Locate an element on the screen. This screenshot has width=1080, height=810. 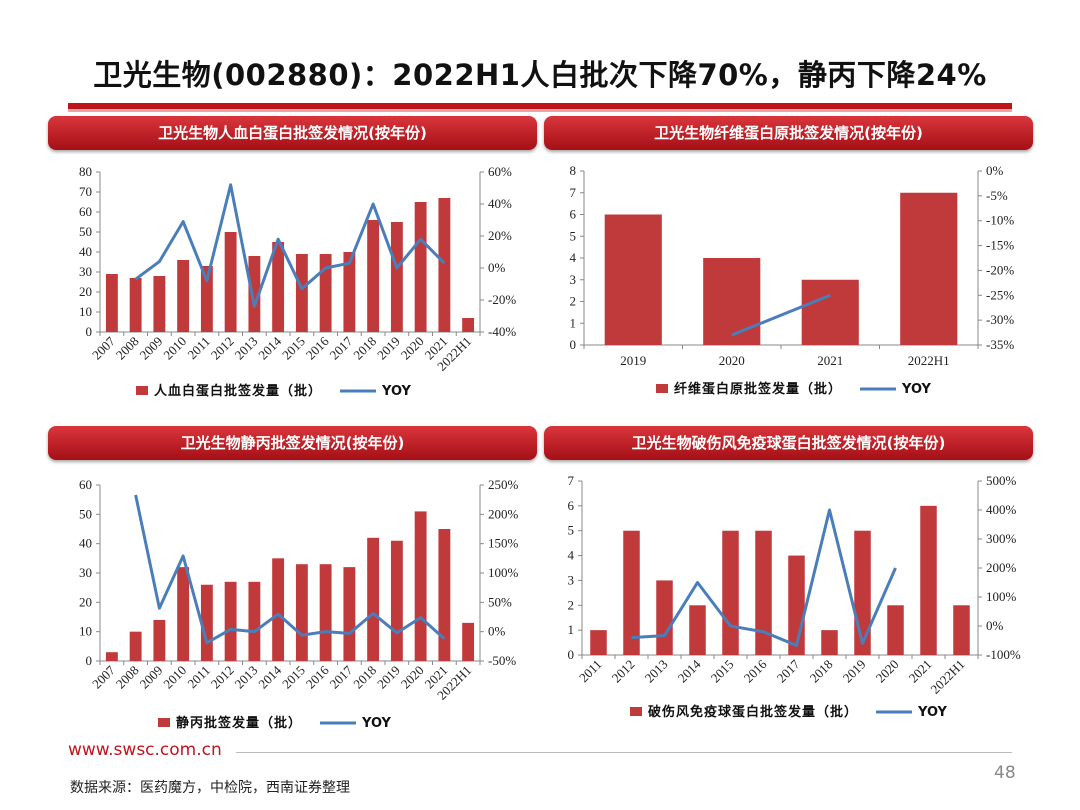
y-right-tick-label: 150% is located at coordinates (503, 543).